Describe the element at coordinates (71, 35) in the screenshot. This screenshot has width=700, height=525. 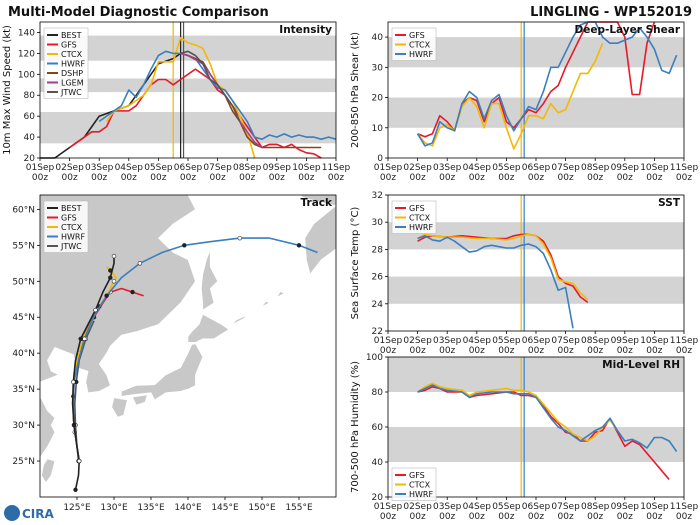
I see `intensity-legend-label: BEST` at that location.